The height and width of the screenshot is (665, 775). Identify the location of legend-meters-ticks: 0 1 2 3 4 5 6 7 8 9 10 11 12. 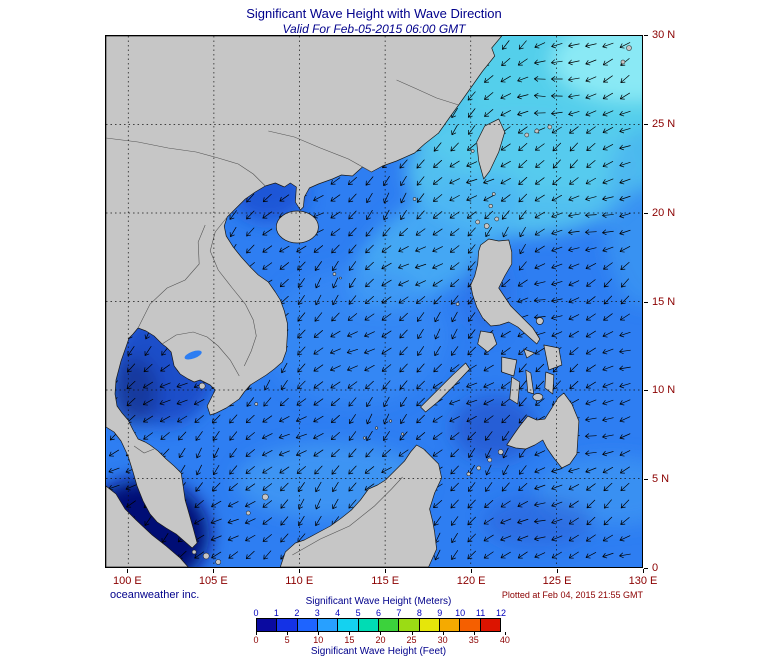
(379, 612).